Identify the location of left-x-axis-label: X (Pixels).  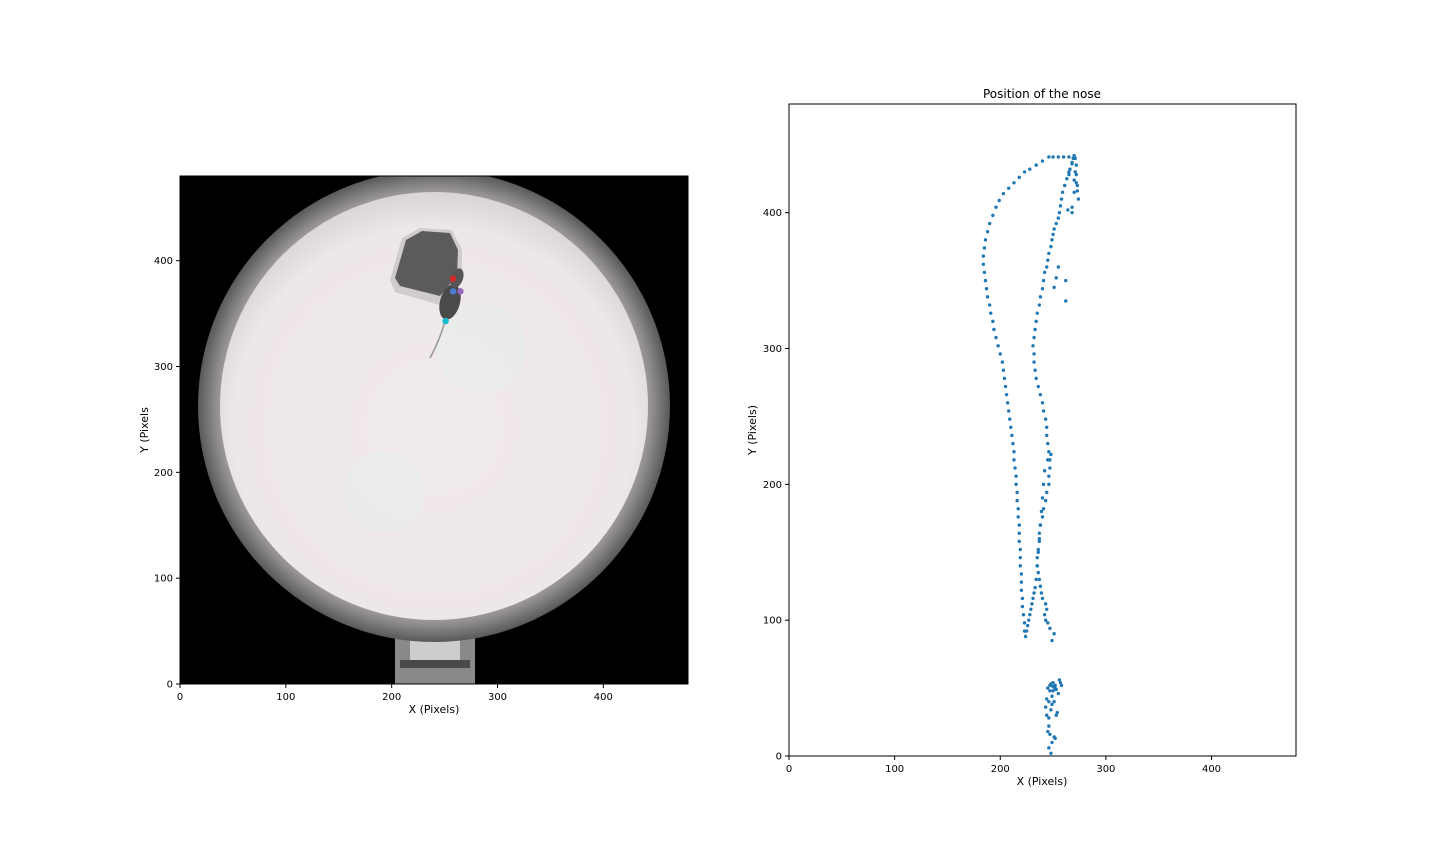
(434, 709).